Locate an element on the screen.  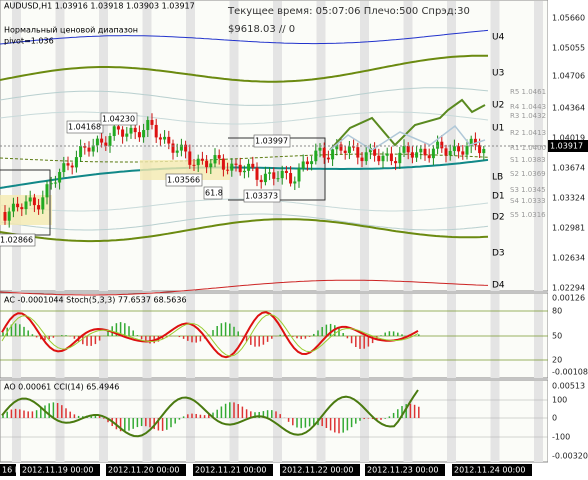
price-label: 1.03373 is located at coordinates (261, 196).